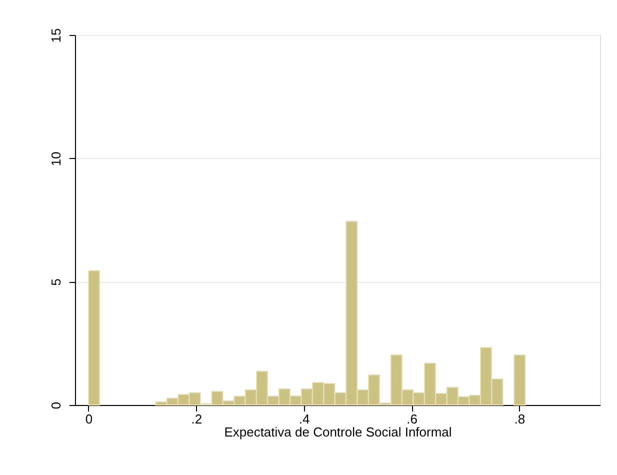  Describe the element at coordinates (412, 419) in the screenshot. I see `x-tick-label: .6` at that location.